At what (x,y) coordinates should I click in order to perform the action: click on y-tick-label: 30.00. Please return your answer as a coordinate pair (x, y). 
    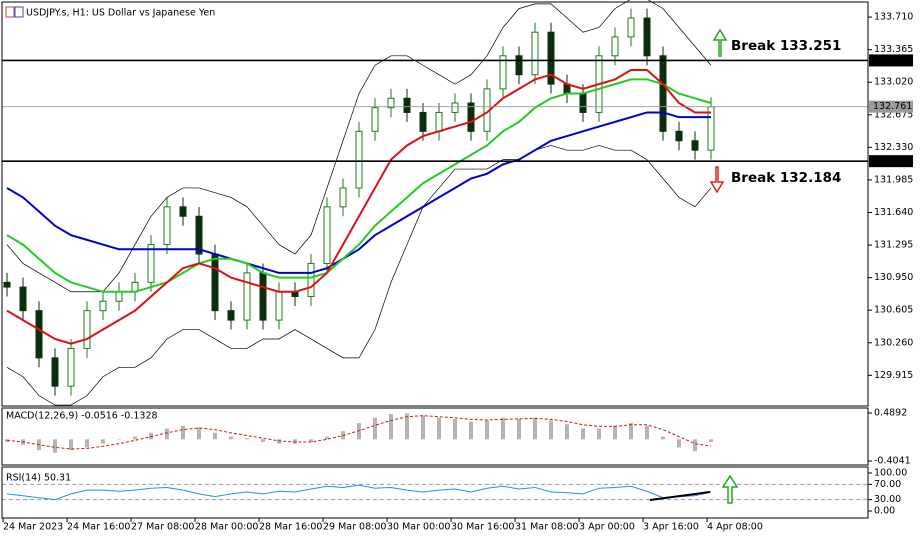
    Looking at the image, I should click on (887, 499).